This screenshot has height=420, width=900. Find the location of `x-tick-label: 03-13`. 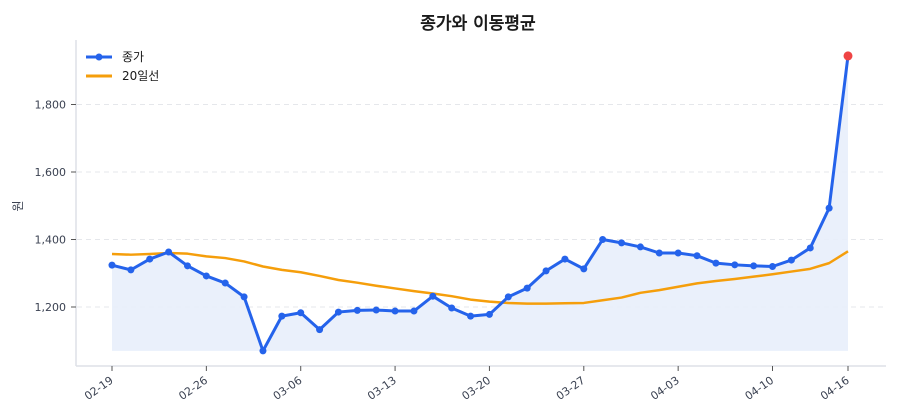

x-tick-label: 03-13 is located at coordinates (382, 388).